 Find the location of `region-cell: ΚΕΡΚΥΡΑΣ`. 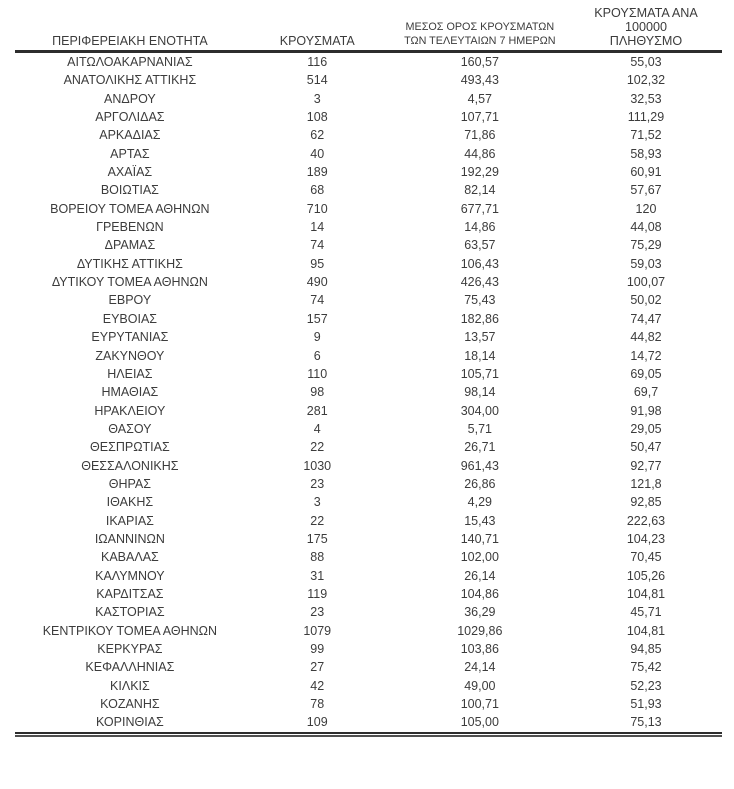

region-cell: ΚΕΡΚΥΡΑΣ is located at coordinates (130, 649).